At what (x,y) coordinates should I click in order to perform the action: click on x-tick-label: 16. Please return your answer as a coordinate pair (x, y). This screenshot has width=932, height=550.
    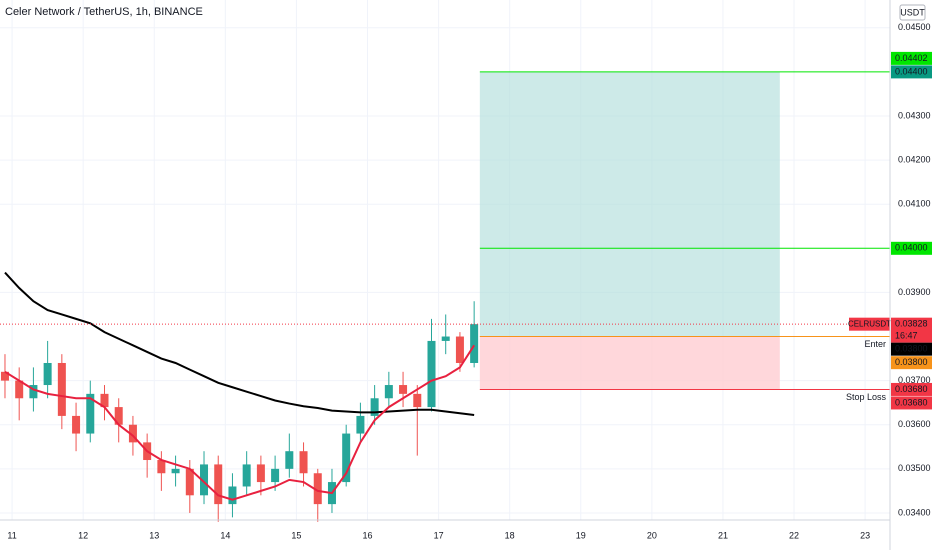
    Looking at the image, I should click on (368, 535).